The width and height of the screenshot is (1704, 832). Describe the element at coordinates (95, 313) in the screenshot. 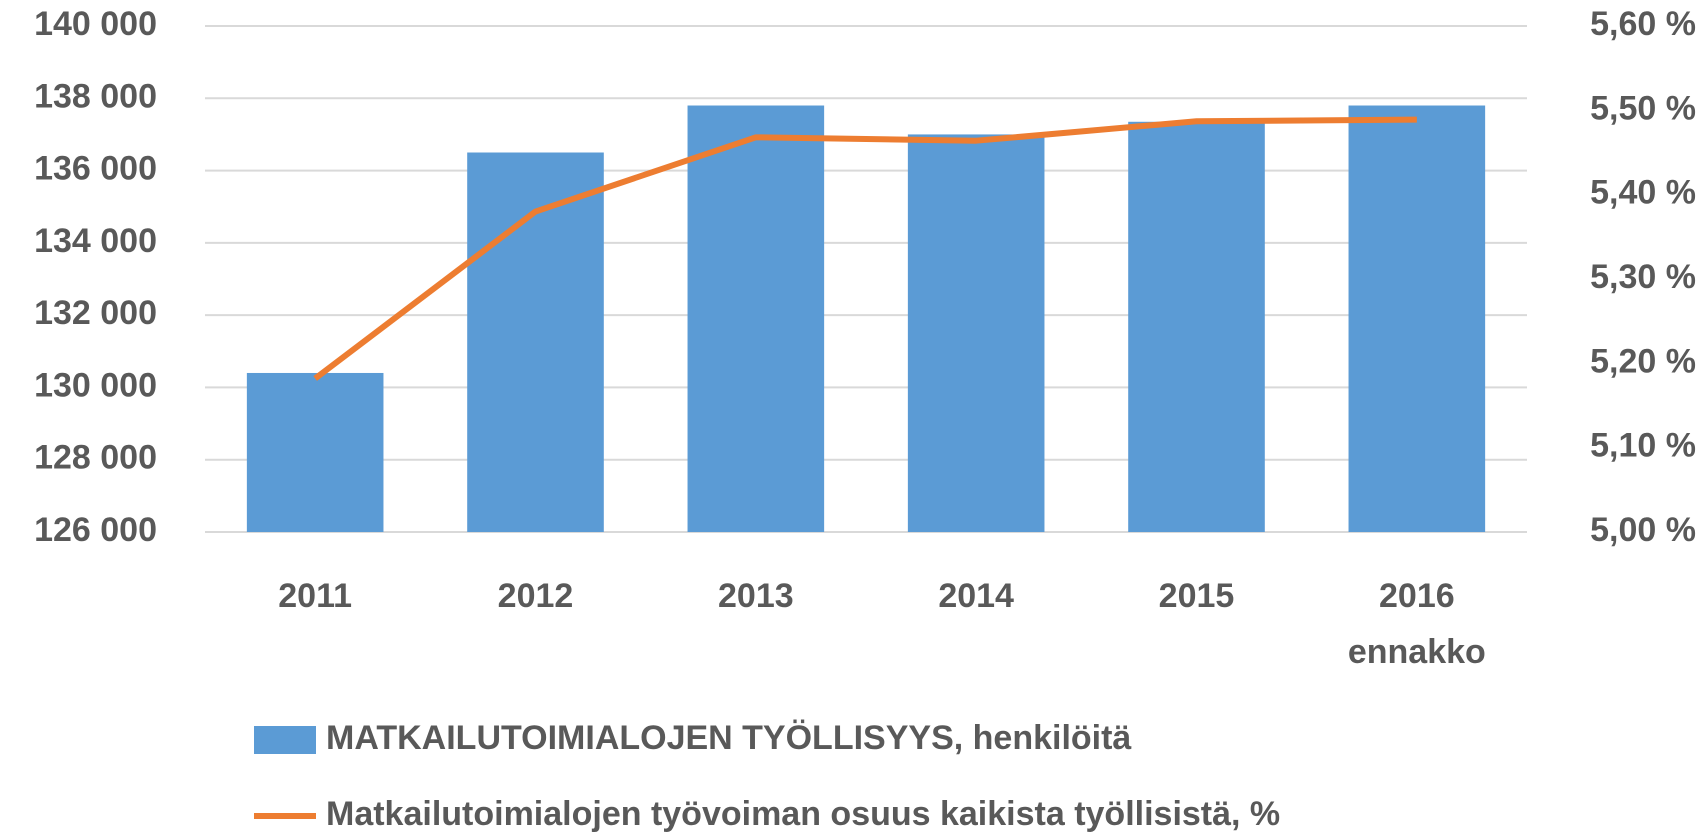

I see `y-tick-label: 132 000` at that location.